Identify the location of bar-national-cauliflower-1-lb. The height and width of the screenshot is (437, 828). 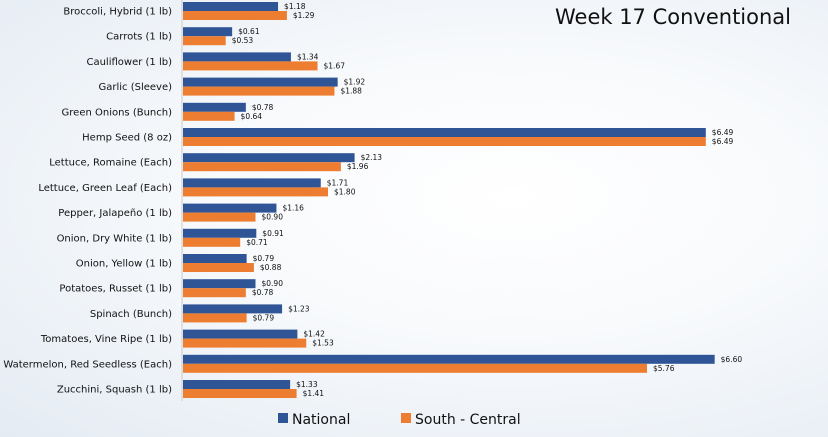
(237, 57).